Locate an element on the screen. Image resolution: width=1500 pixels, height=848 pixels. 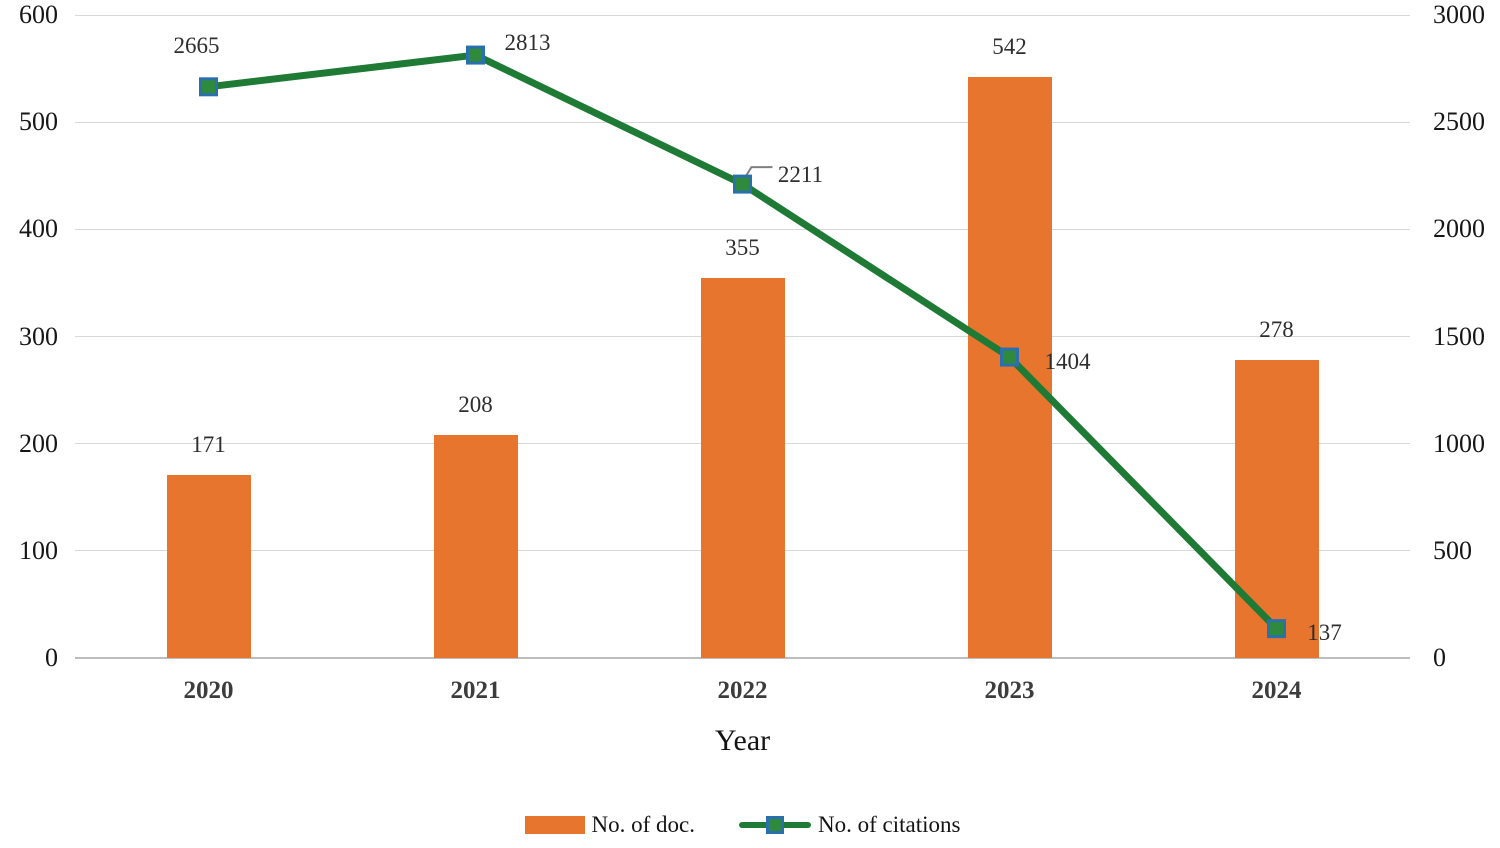
left-axis-tick-label: 500 is located at coordinates (38, 122).